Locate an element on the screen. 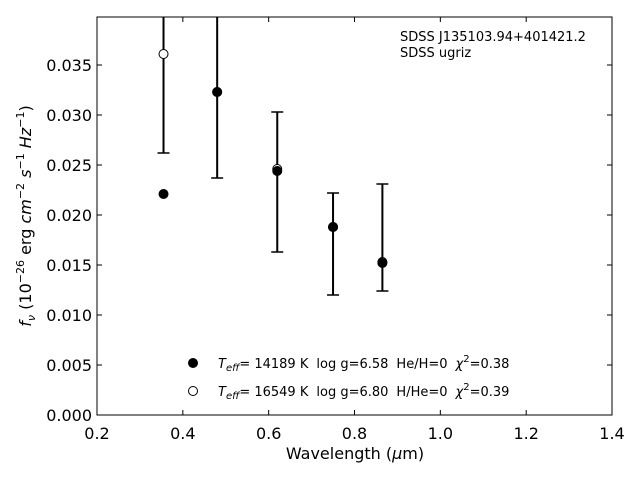 The width and height of the screenshot is (640, 484). x-tick-label: 1.2 is located at coordinates (525, 433).